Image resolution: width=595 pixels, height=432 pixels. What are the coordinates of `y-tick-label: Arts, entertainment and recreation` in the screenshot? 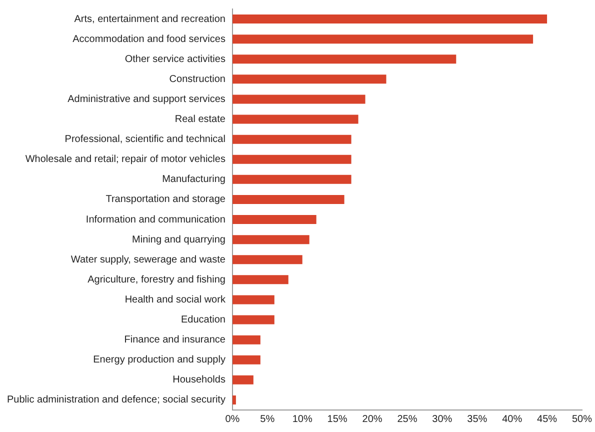 It's located at (150, 19).